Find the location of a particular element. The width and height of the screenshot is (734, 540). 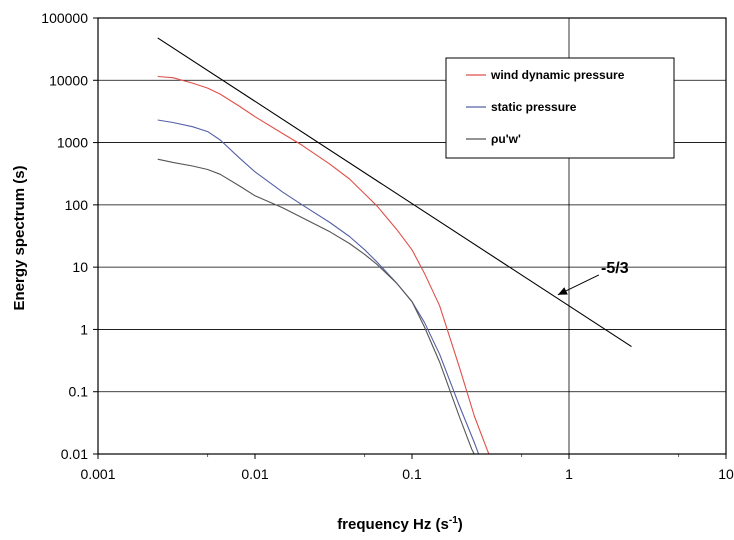

annotation-label: -5/3 is located at coordinates (615, 268).